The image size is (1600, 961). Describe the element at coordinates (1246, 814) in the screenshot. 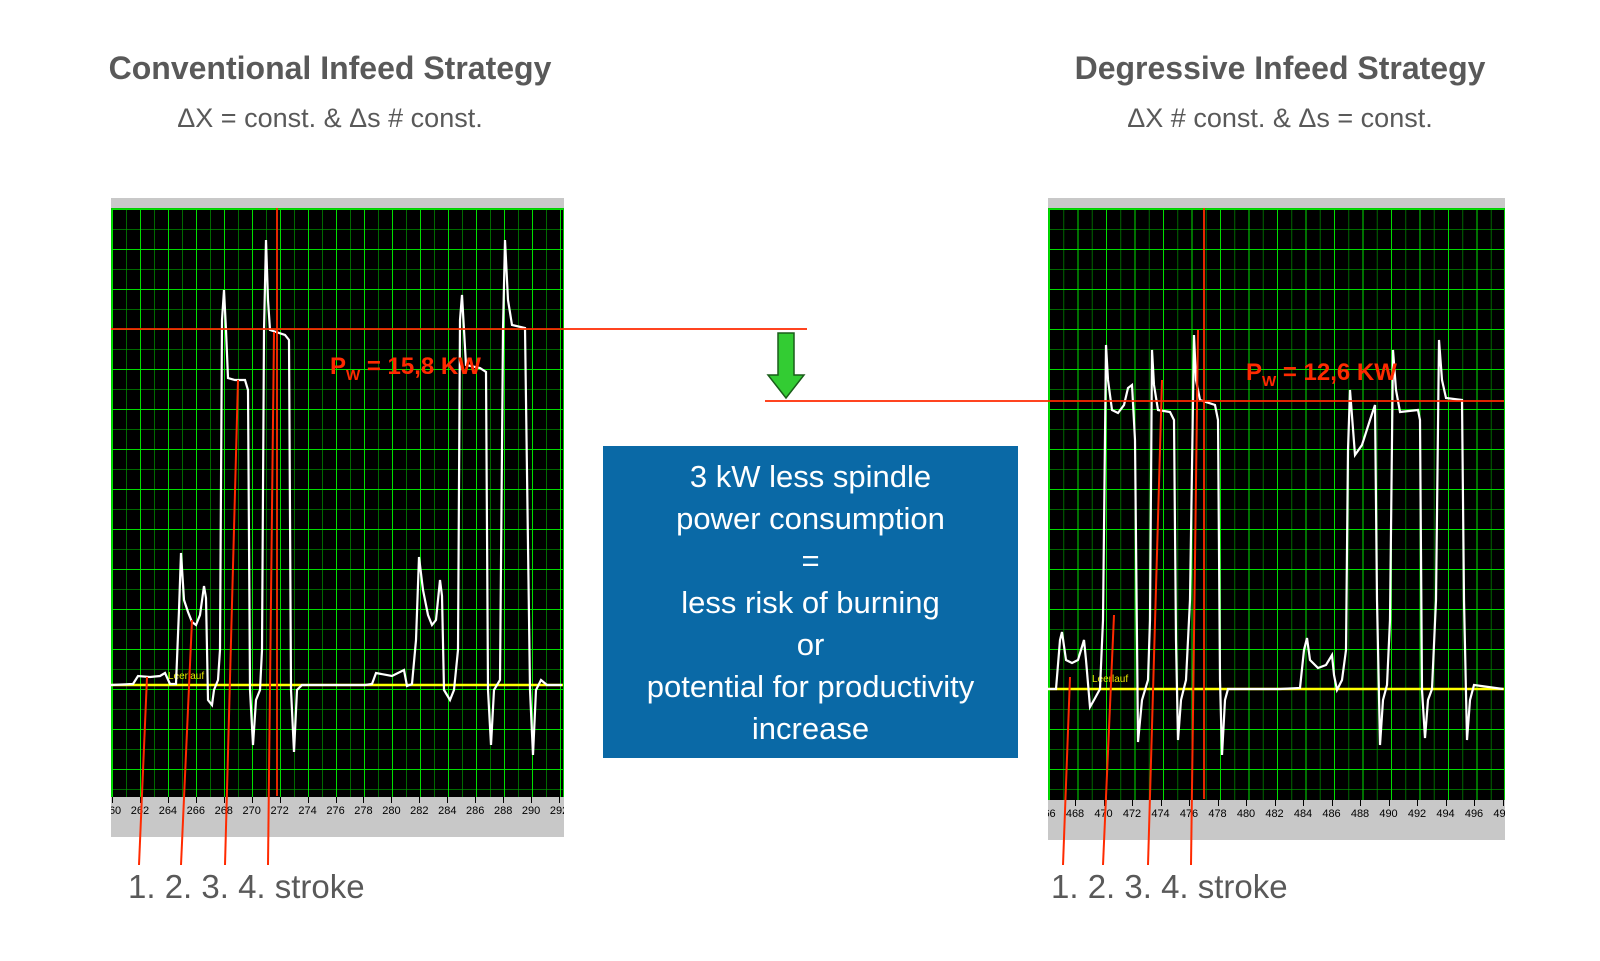

I see `axis-tick-label: 480` at that location.